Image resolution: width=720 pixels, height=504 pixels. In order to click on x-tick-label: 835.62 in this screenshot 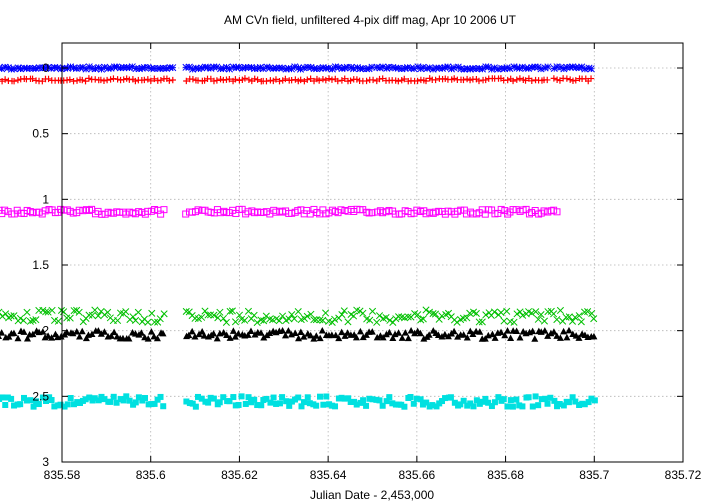, I will do `click(239, 475)`.